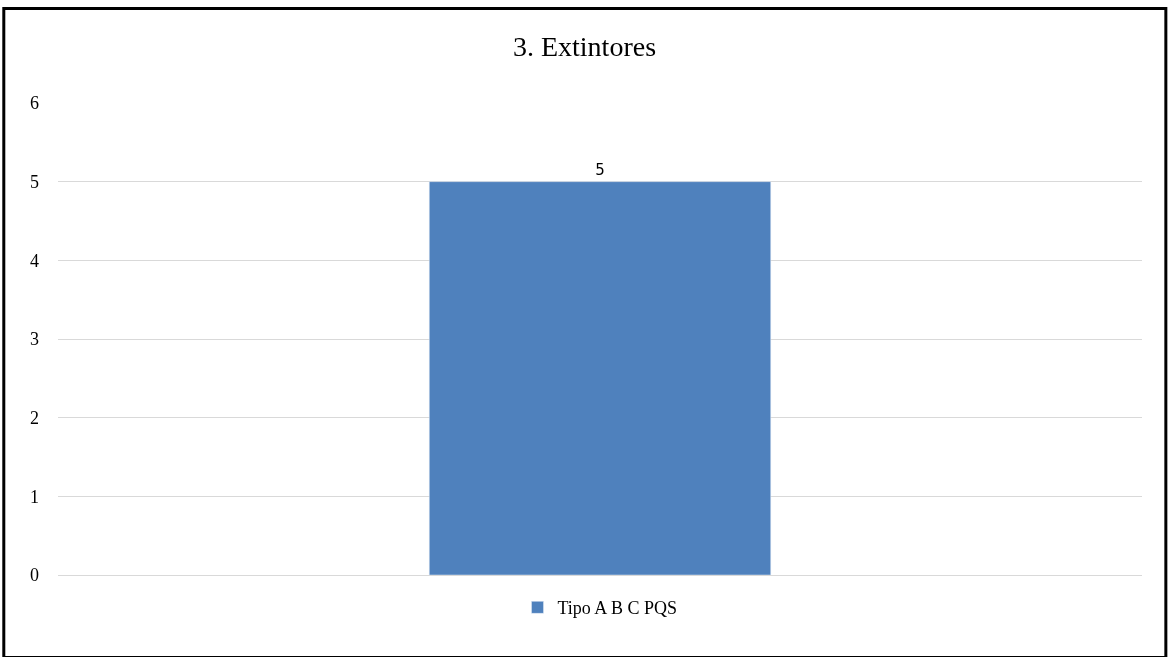 Image resolution: width=1169 pixels, height=657 pixels. Describe the element at coordinates (34, 260) in the screenshot. I see `y-tick-label: 4` at that location.